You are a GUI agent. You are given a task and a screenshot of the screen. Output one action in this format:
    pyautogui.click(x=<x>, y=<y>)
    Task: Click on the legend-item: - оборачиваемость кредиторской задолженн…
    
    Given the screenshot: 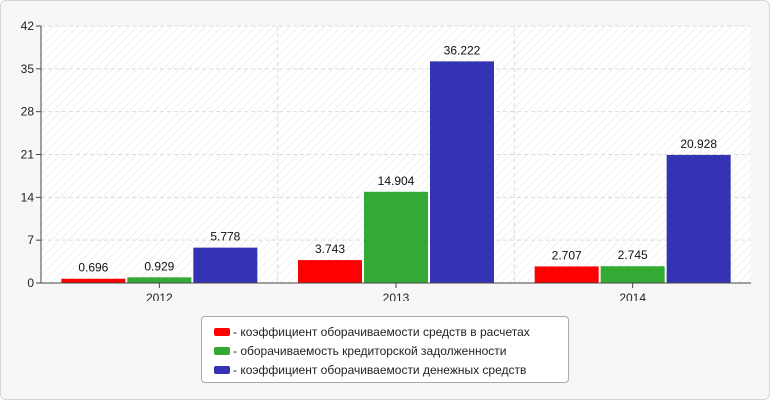 What is the action you would take?
    pyautogui.click(x=391, y=350)
    